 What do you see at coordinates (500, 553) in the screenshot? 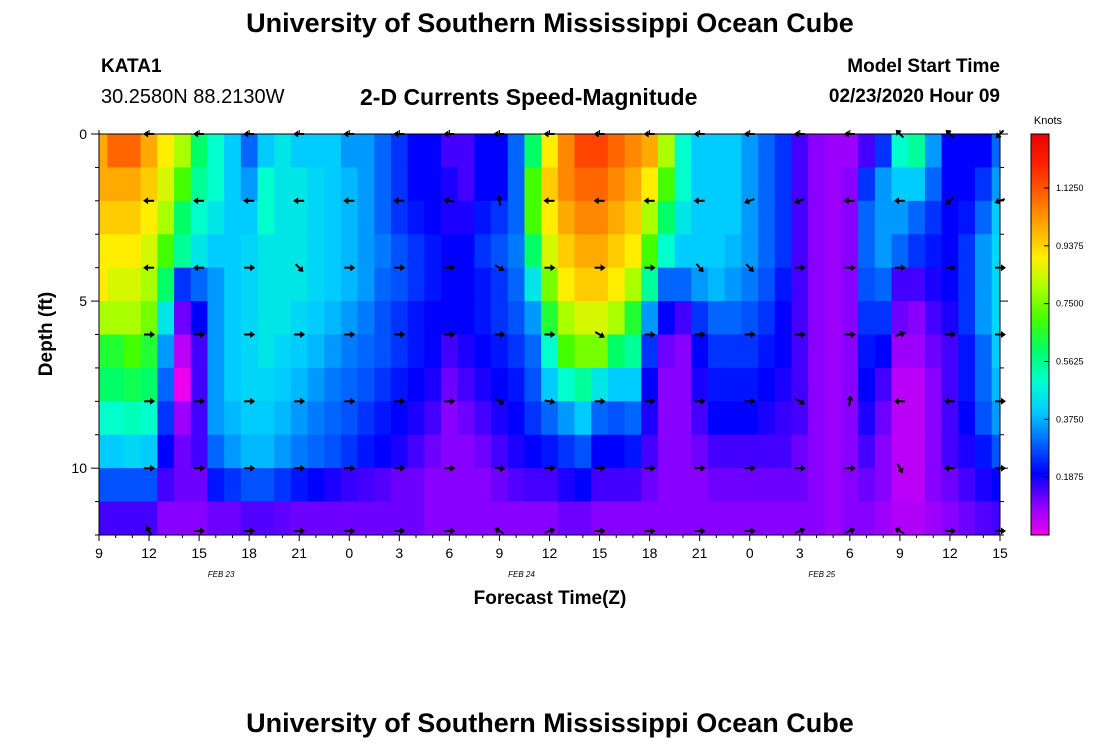
I see `x-tick-label: 9` at bounding box center [500, 553].